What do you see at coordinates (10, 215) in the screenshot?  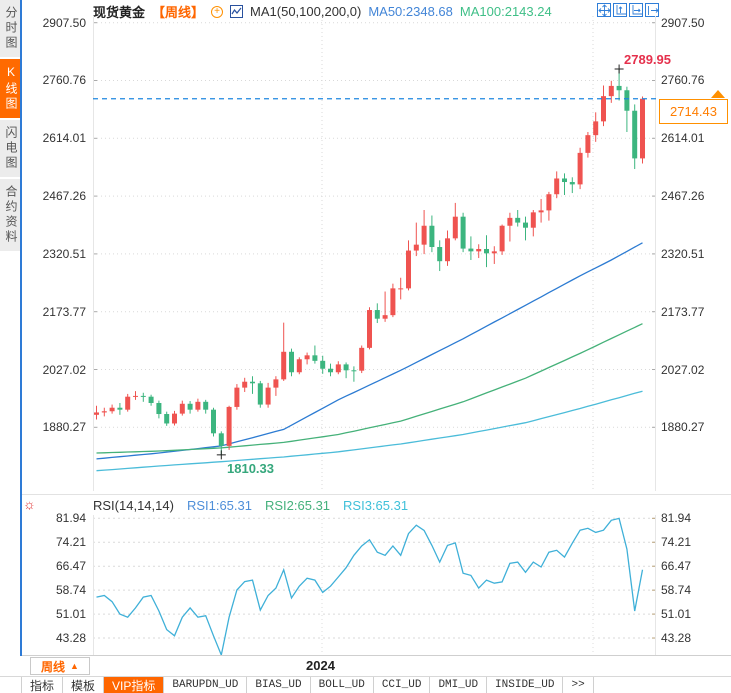 I see `chart-type-tab: 合约资料` at bounding box center [10, 215].